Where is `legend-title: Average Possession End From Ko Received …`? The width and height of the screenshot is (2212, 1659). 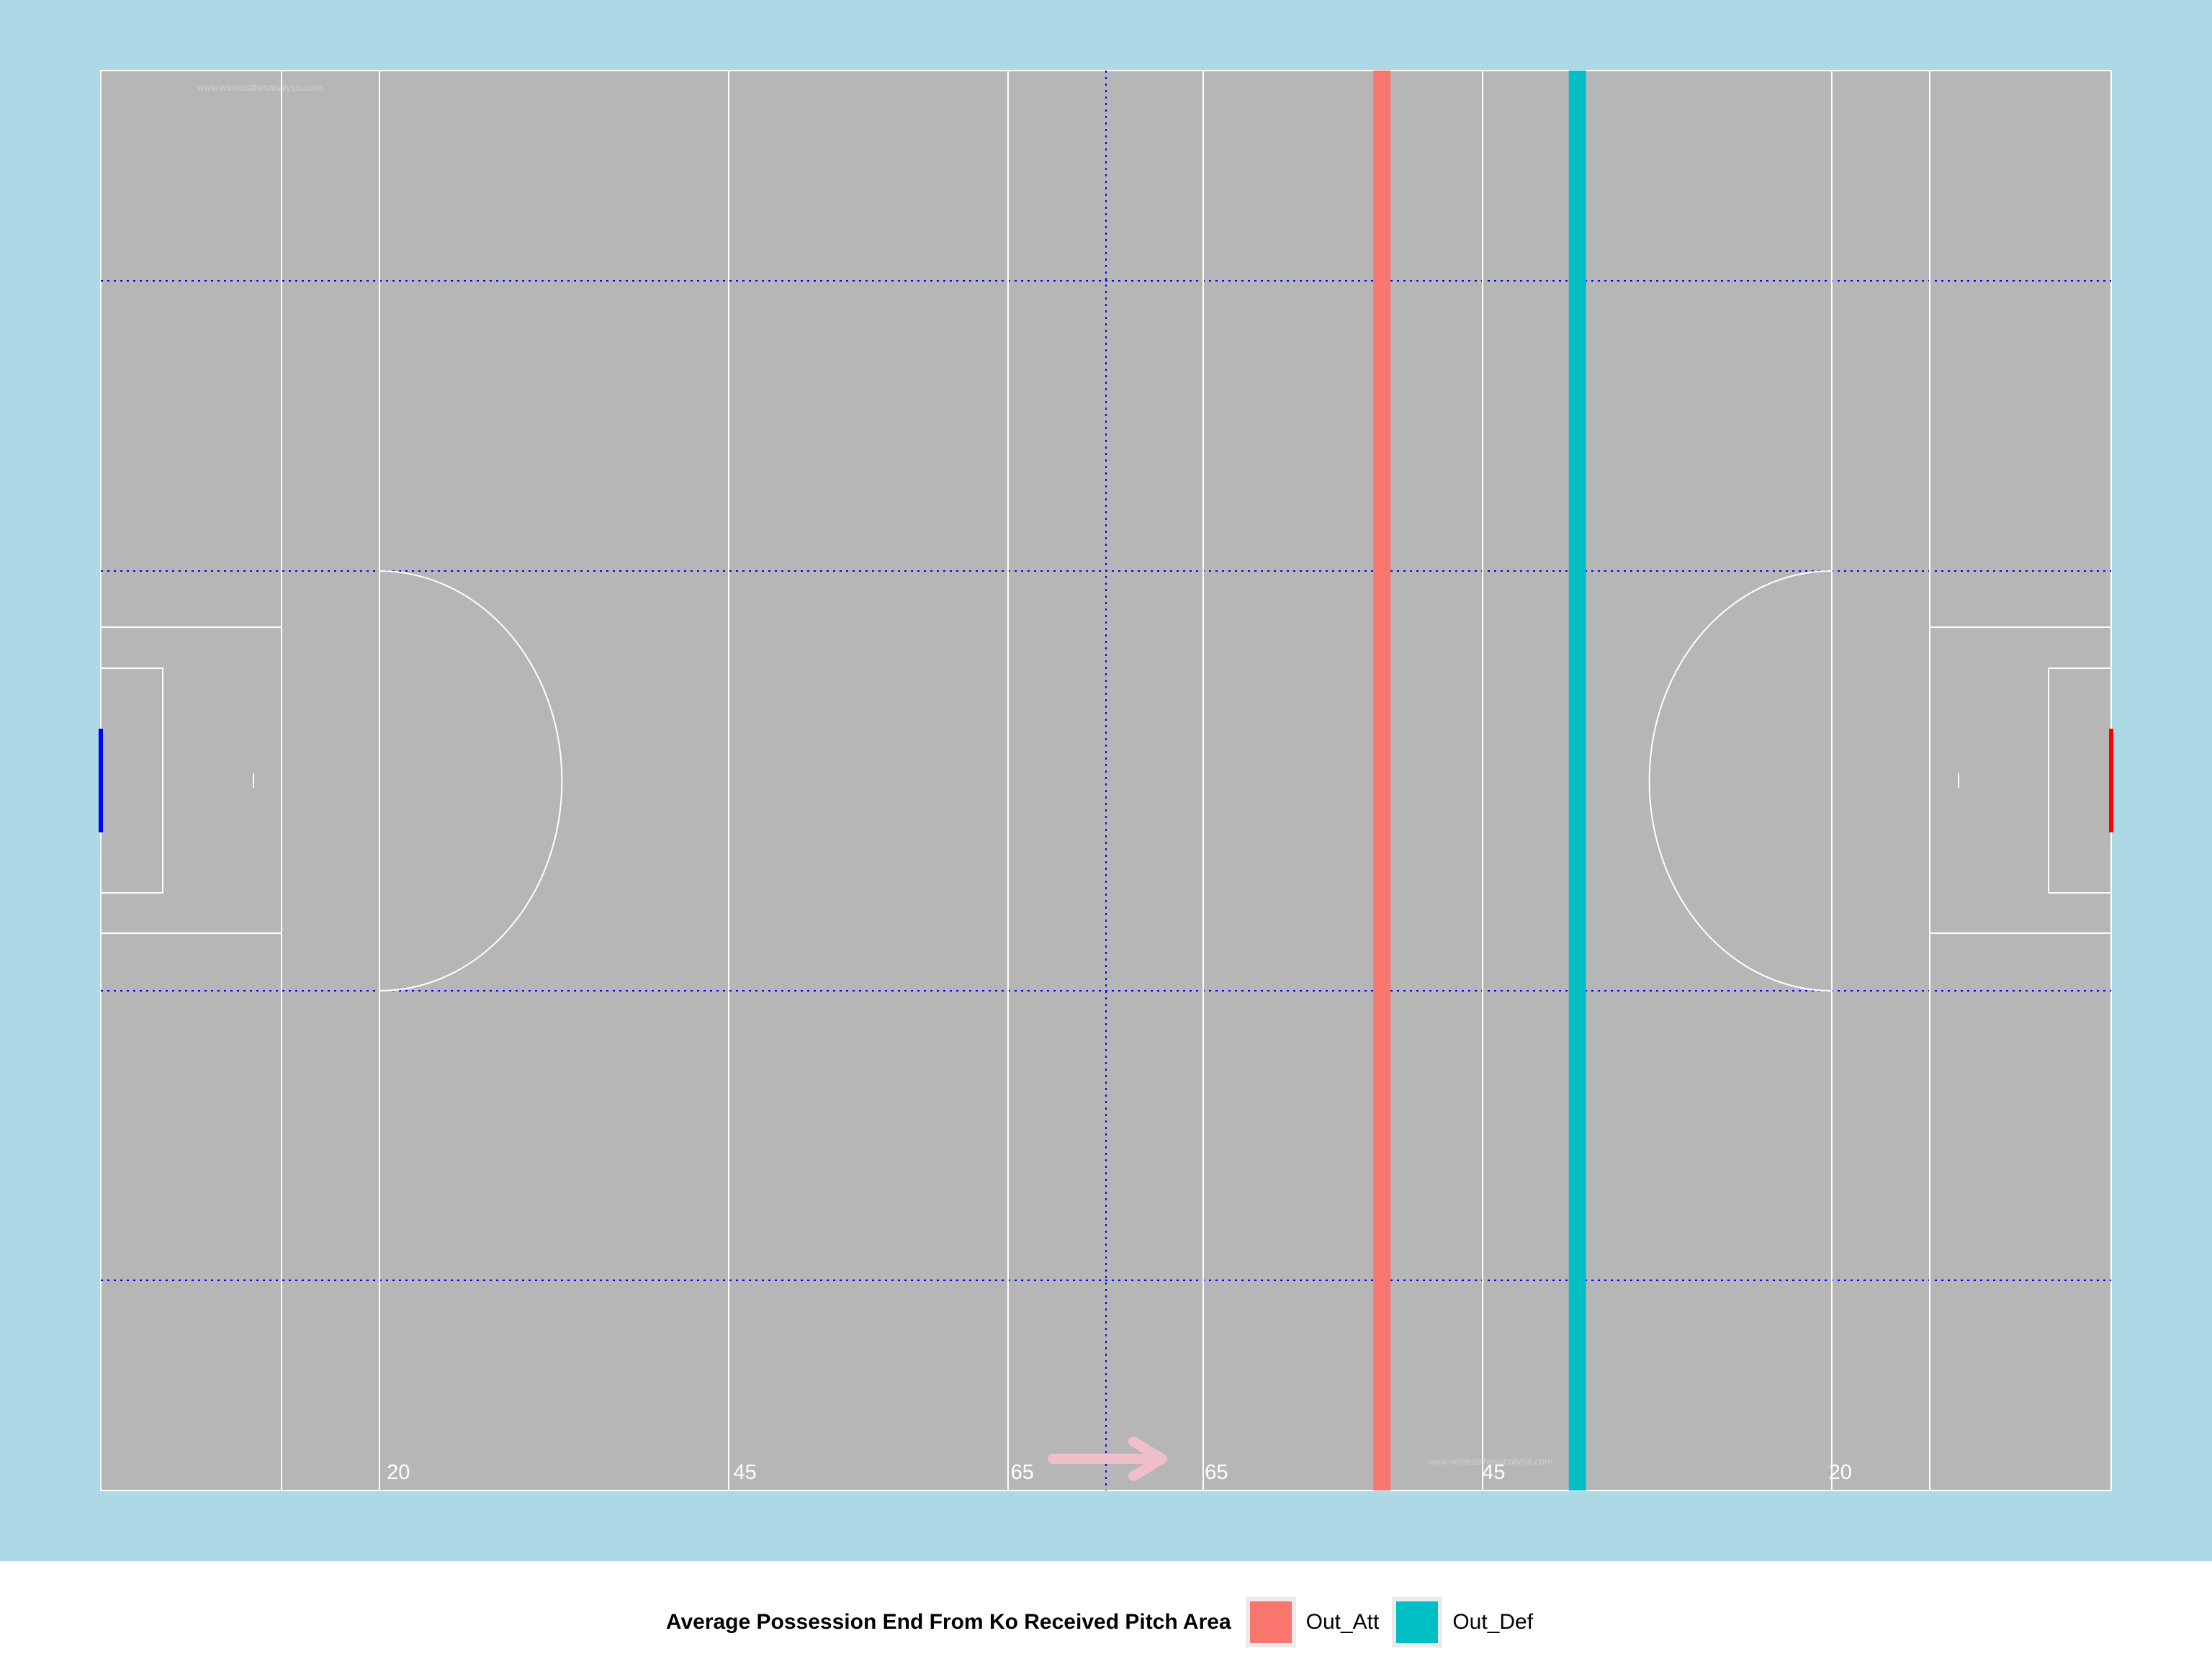
legend-title: Average Possession End From Ko Received … is located at coordinates (948, 1622).